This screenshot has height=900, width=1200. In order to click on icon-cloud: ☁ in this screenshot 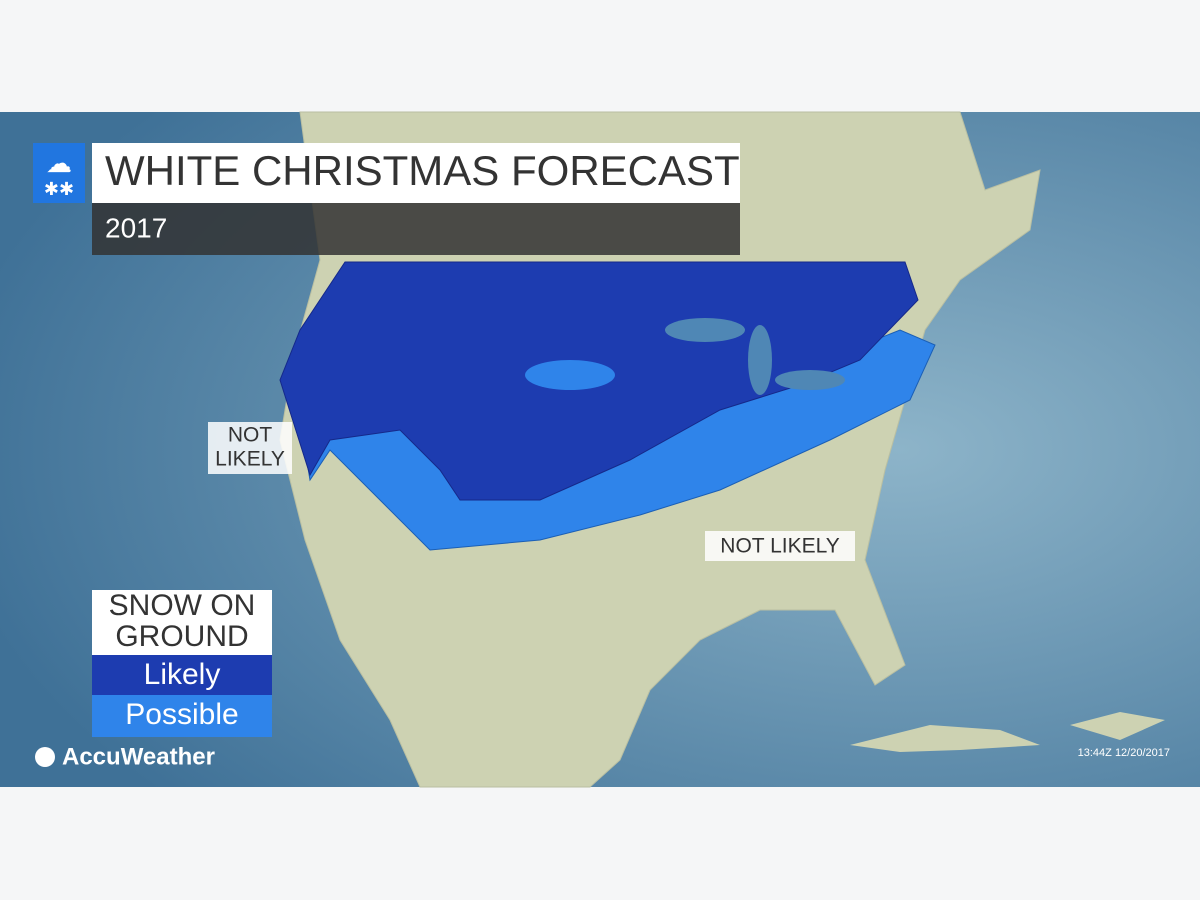, I will do `click(59, 163)`.